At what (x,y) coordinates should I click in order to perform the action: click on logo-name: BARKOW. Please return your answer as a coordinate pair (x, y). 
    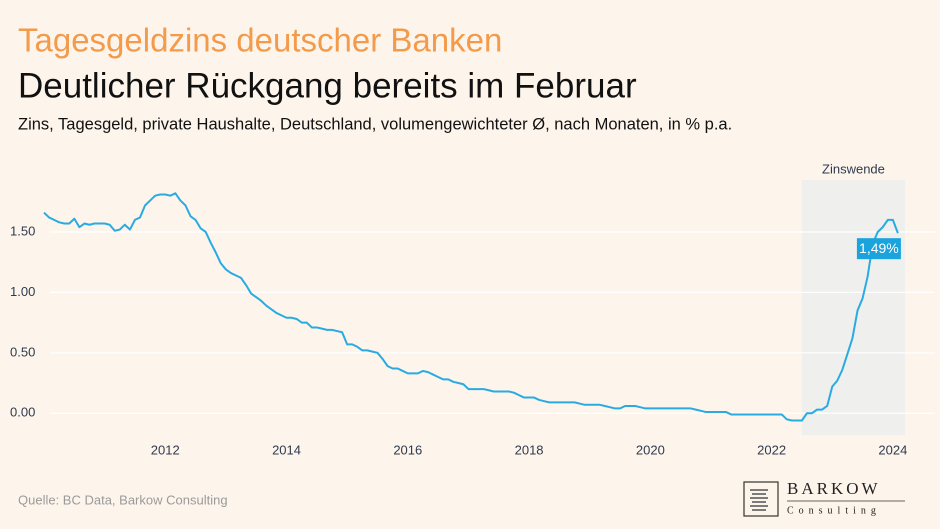
    Looking at the image, I should click on (834, 488).